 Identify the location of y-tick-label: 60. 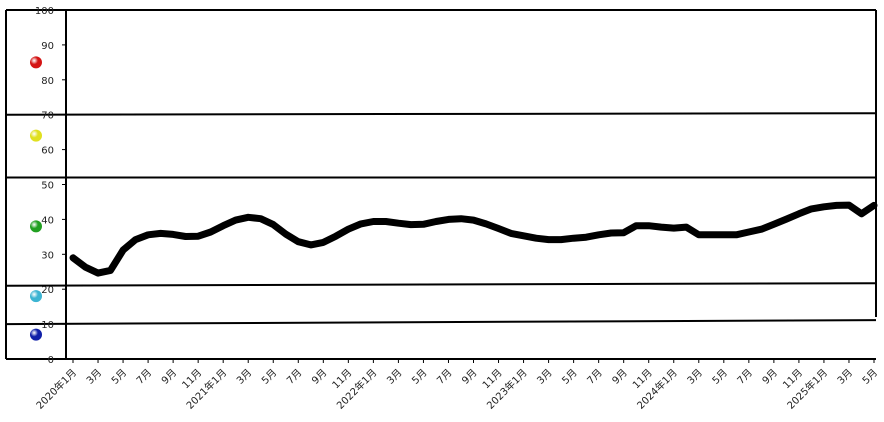
(47, 151).